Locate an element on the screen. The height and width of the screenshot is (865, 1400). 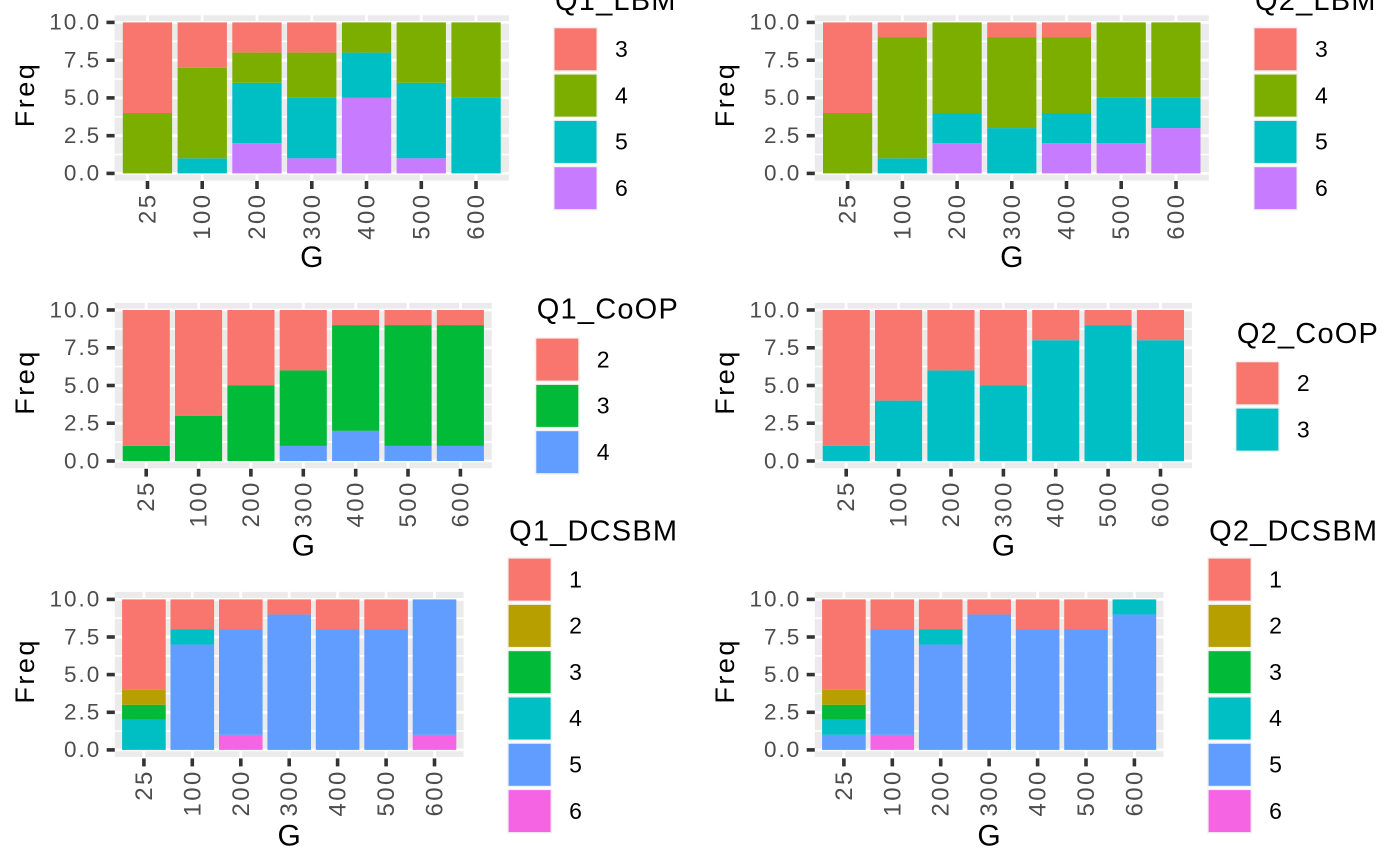
svg-text: Q1_LBM is located at coordinates (616, 8).